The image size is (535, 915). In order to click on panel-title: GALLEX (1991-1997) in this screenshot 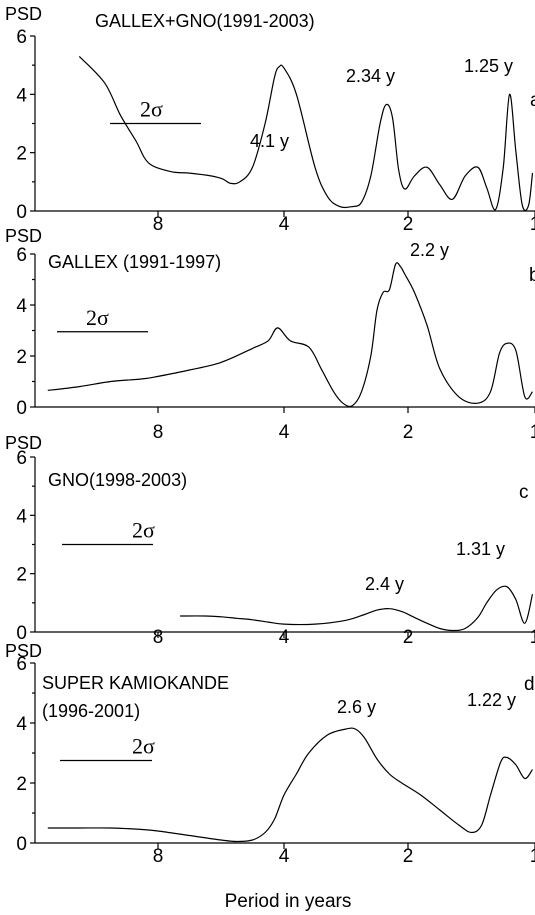, I will do `click(134, 262)`.